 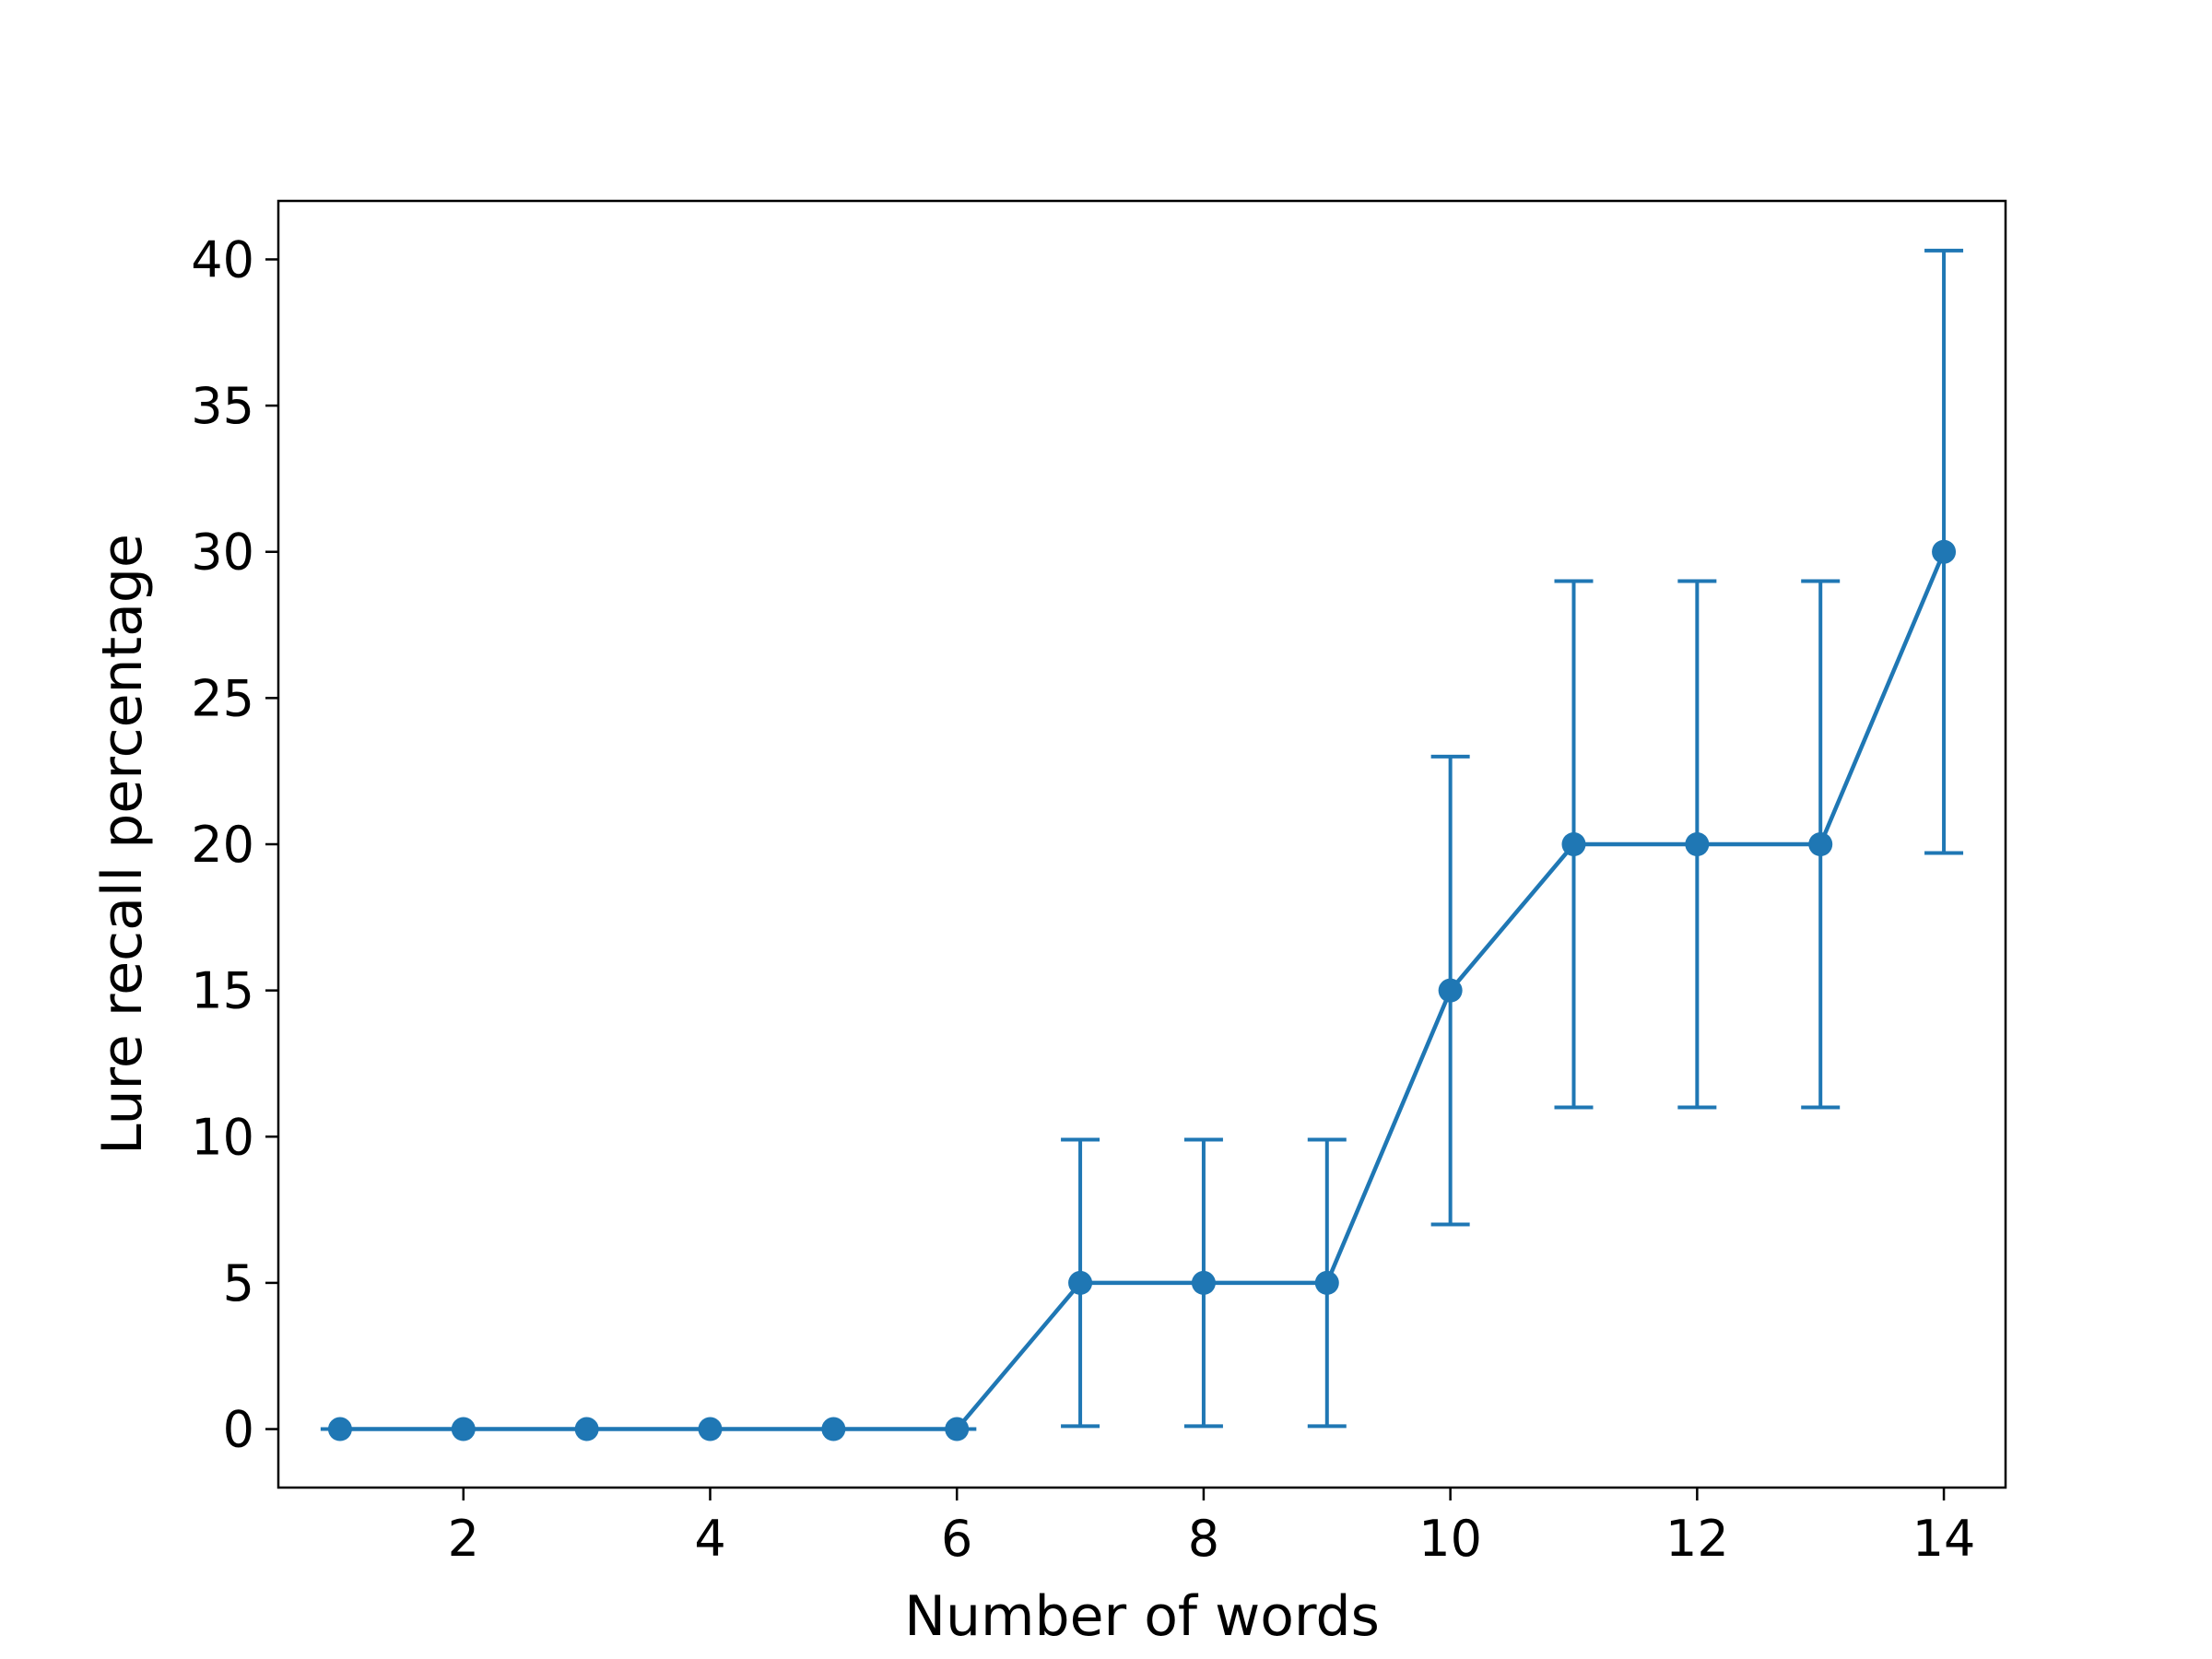 What do you see at coordinates (238, 1283) in the screenshot?
I see `y-tick-label: 5` at bounding box center [238, 1283].